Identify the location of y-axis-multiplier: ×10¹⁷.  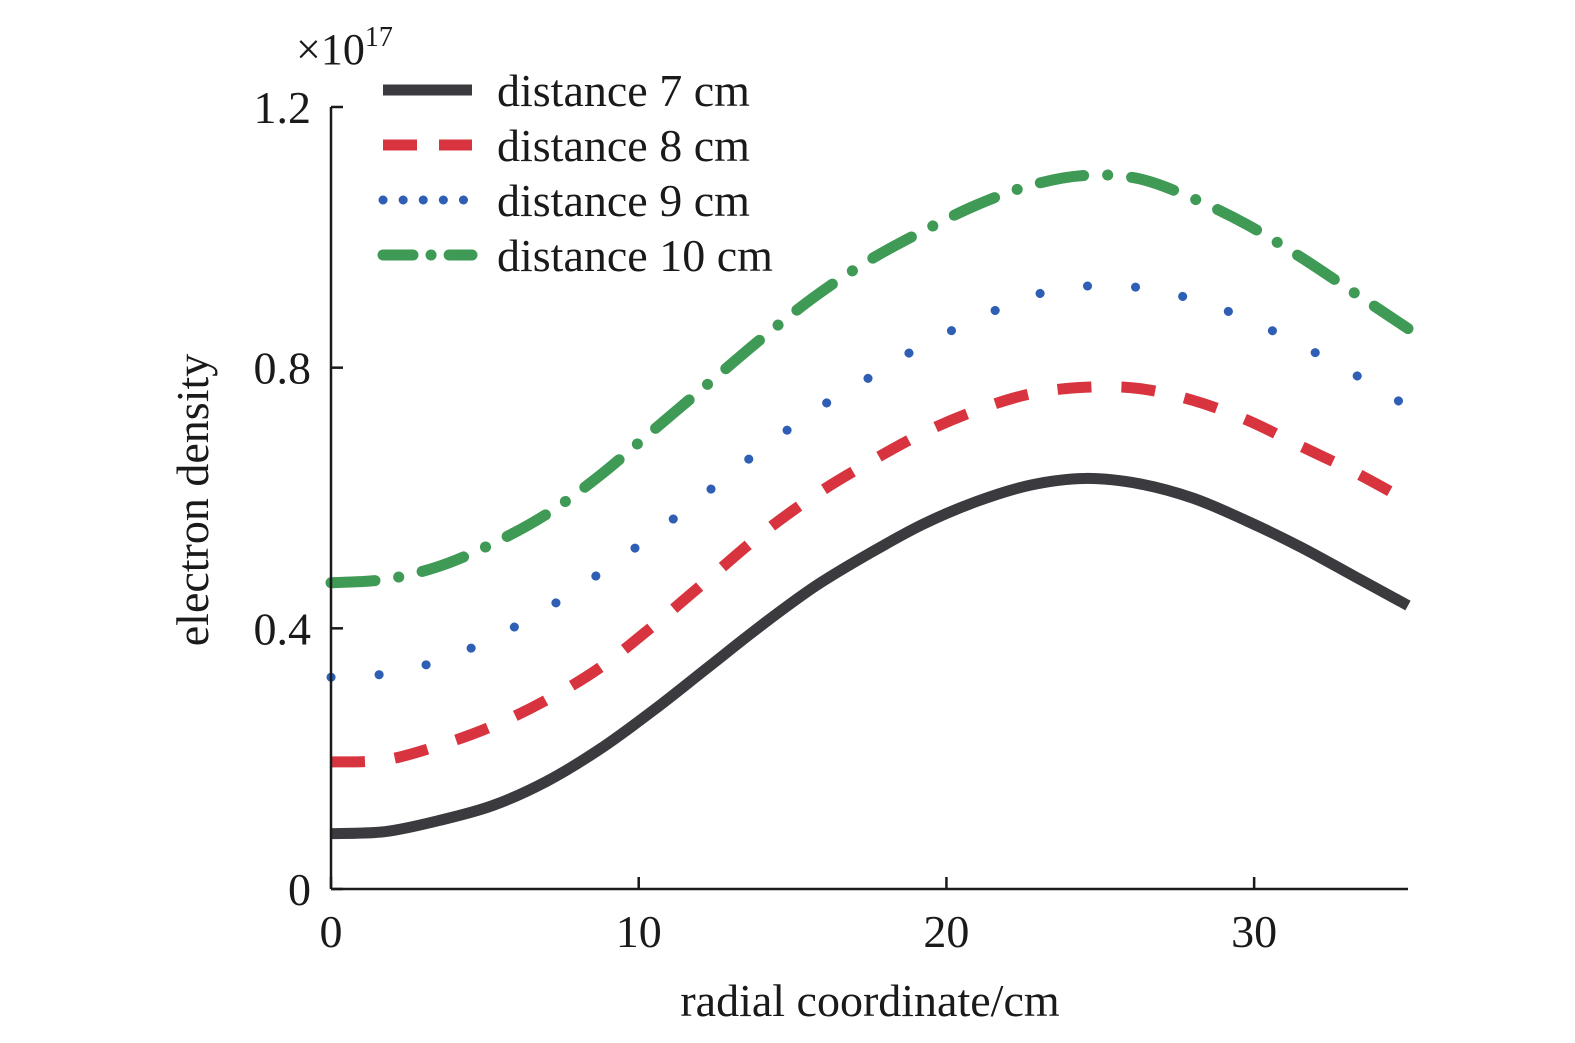
(344, 48).